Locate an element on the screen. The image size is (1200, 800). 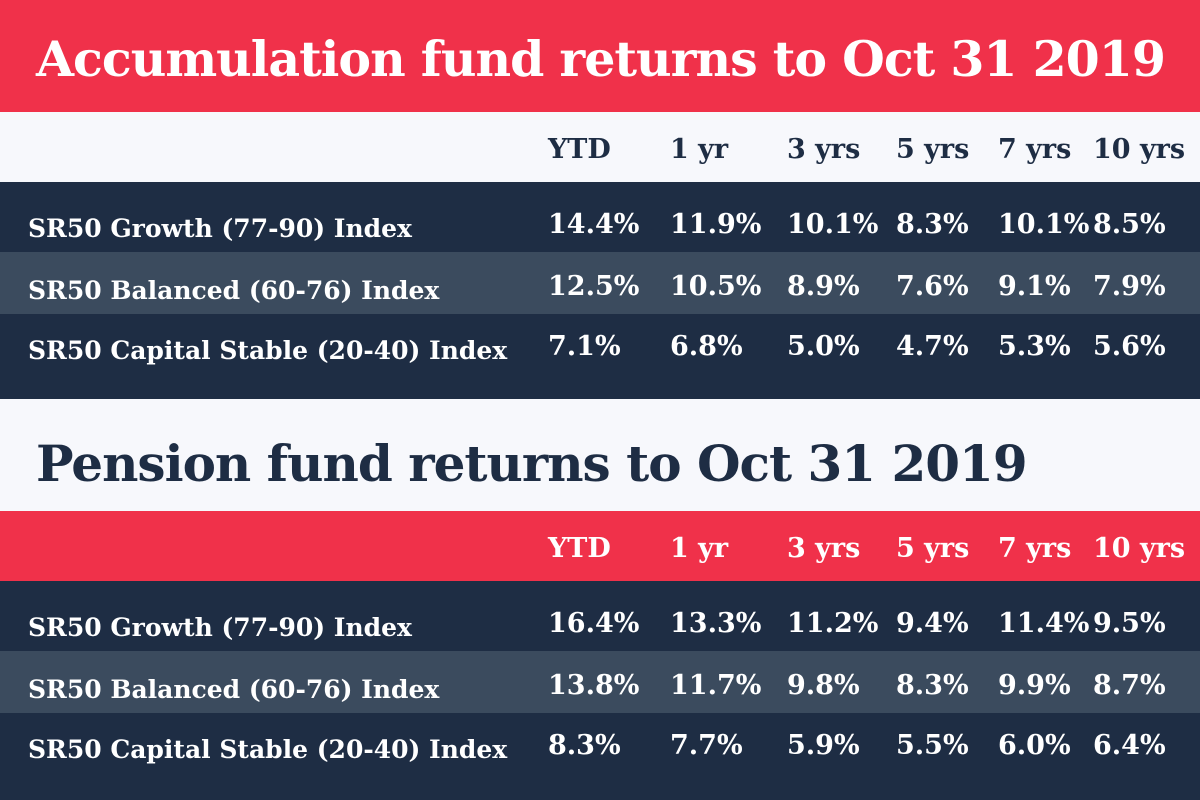
table-cell: 7.9% is located at coordinates (1129, 286).